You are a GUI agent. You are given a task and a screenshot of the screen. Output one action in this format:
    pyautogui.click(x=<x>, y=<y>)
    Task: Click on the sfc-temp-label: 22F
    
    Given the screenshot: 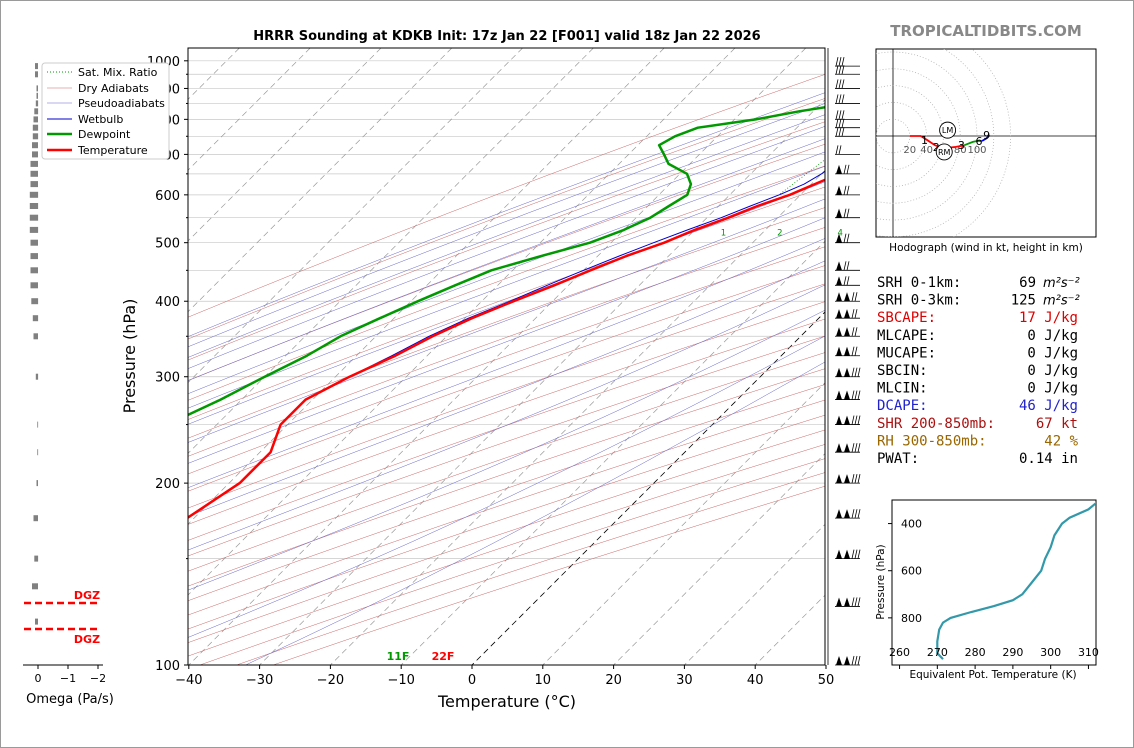 What is the action you would take?
    pyautogui.click(x=443, y=656)
    